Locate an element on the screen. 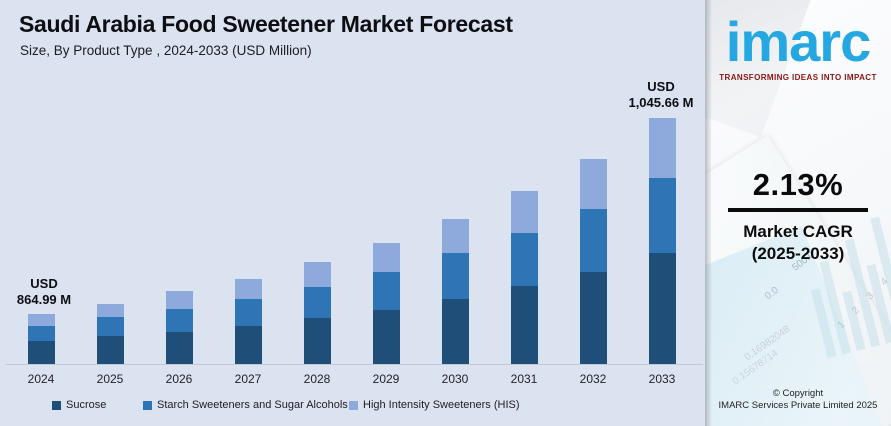 This screenshot has height=426, width=891. bar-2029 is located at coordinates (386, 303).